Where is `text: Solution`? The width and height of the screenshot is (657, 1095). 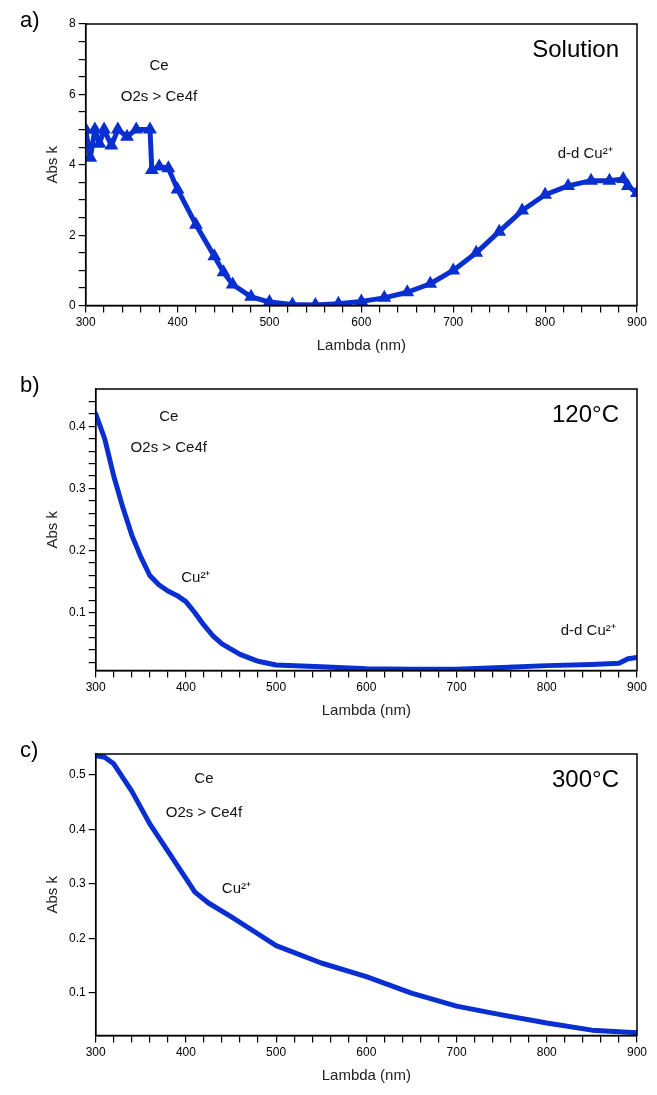 text: Solution is located at coordinates (575, 48).